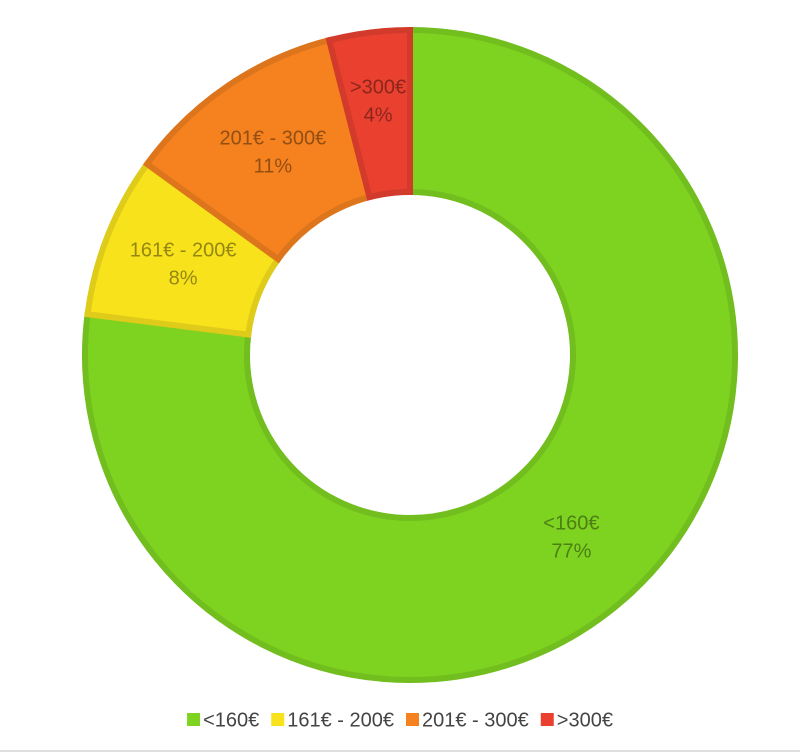 The image size is (800, 756). I want to click on slice-label: <160€, so click(571, 523).